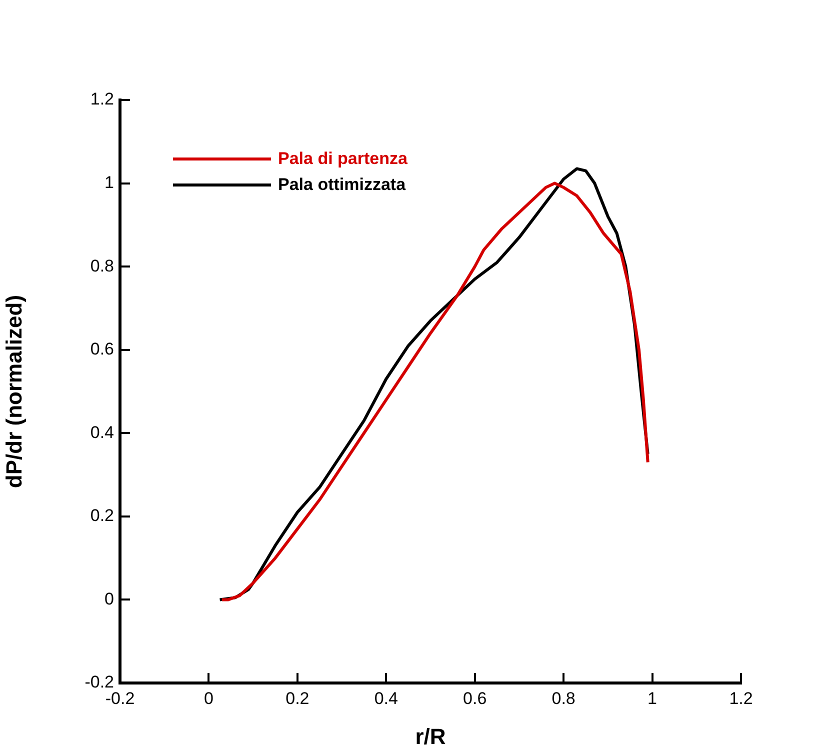  I want to click on x-tick-label: 0.4, so click(386, 698).